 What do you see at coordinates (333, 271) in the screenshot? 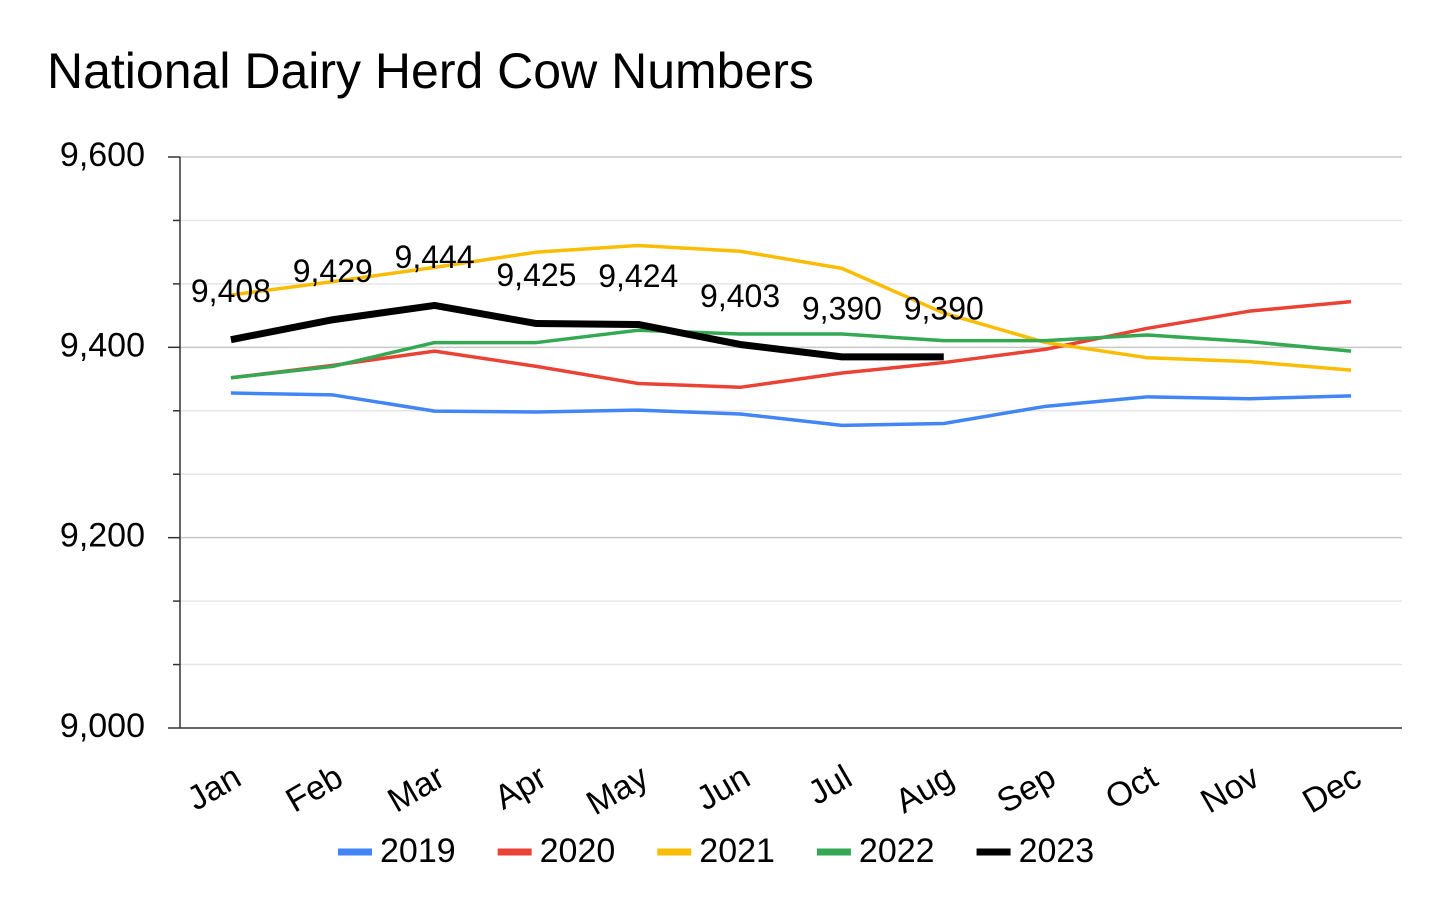
I see `data-label: 9,429` at bounding box center [333, 271].